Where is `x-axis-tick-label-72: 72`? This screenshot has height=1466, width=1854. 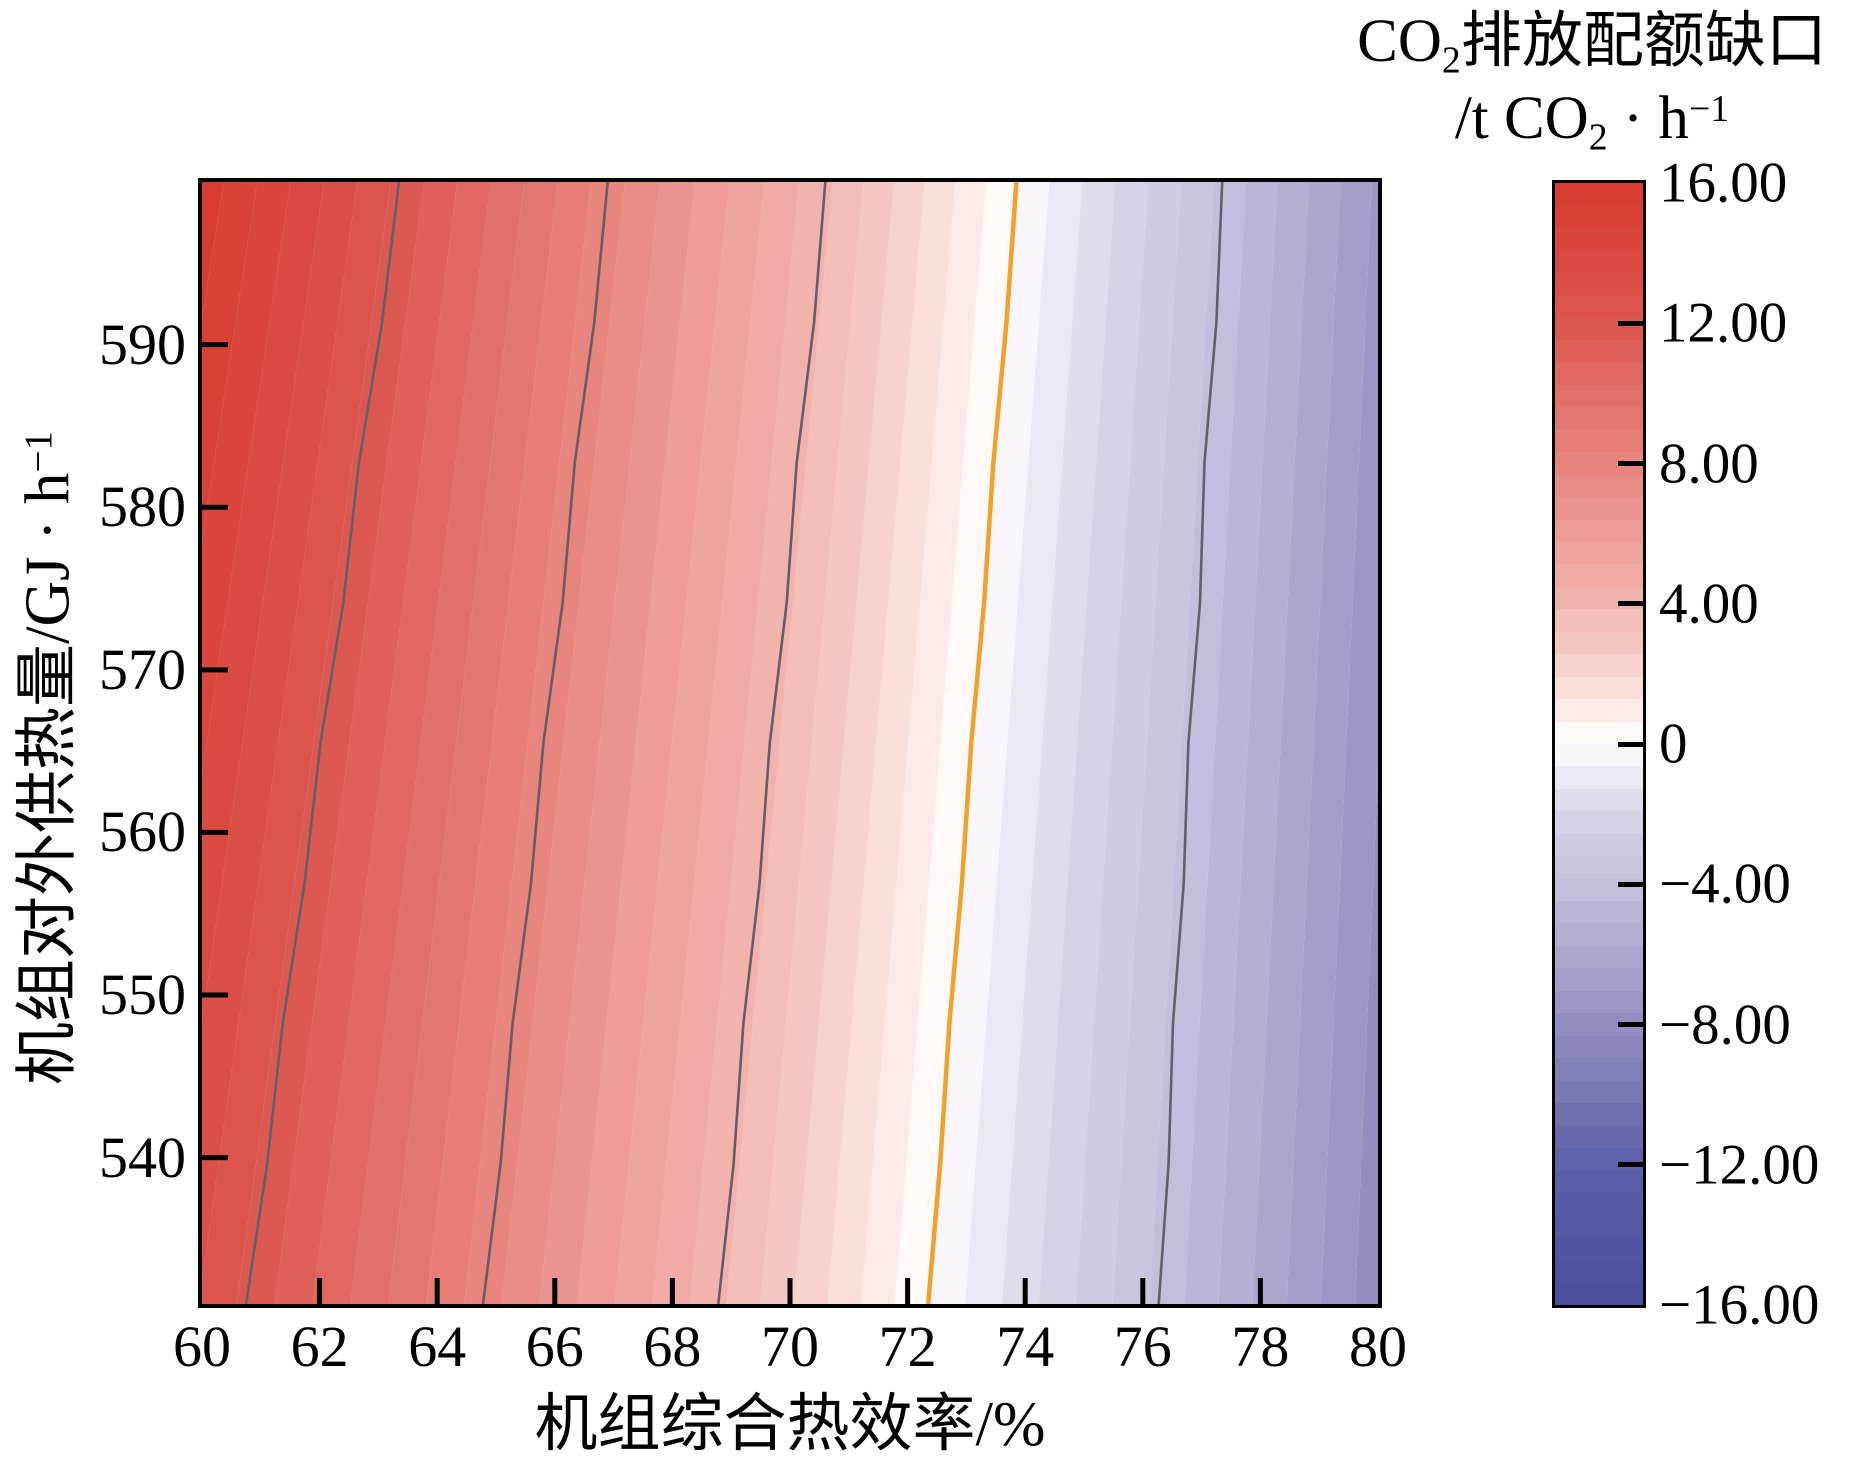 x-axis-tick-label-72: 72 is located at coordinates (907, 1346).